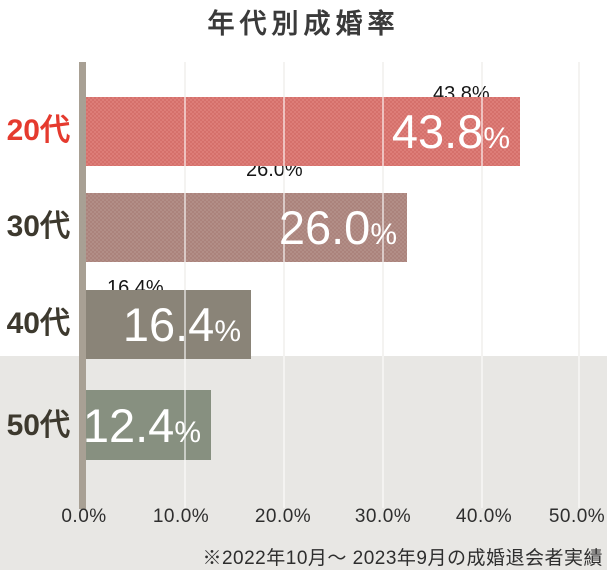 This screenshot has width=607, height=570. Describe the element at coordinates (246, 227) in the screenshot. I see `bar-30s: 26.0%` at that location.